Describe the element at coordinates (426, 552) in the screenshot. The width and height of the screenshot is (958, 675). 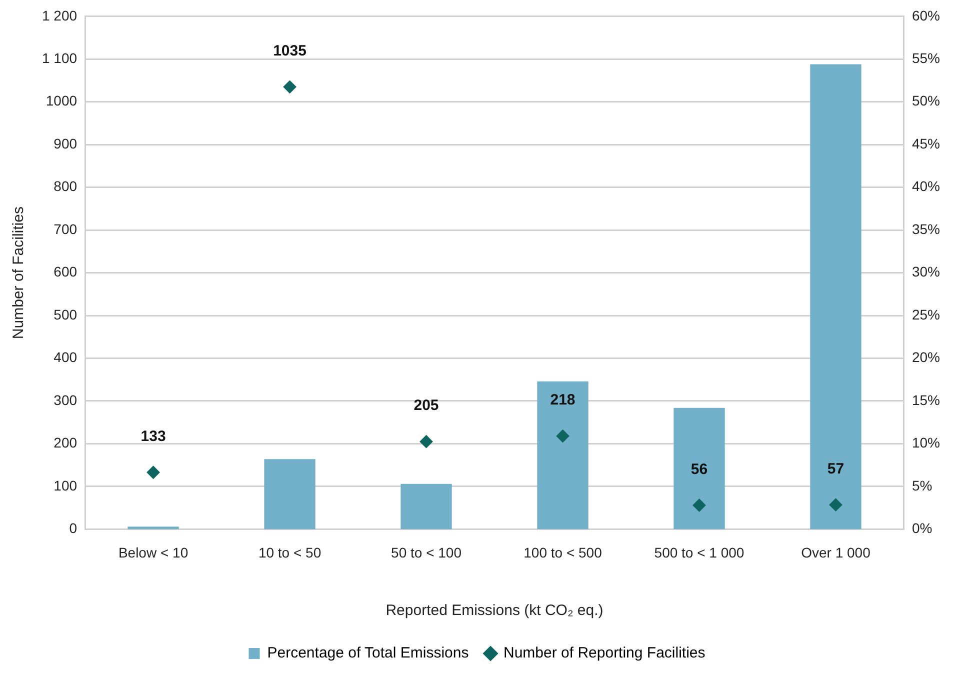
I see `x-tick-label: 50 to < 100` at that location.